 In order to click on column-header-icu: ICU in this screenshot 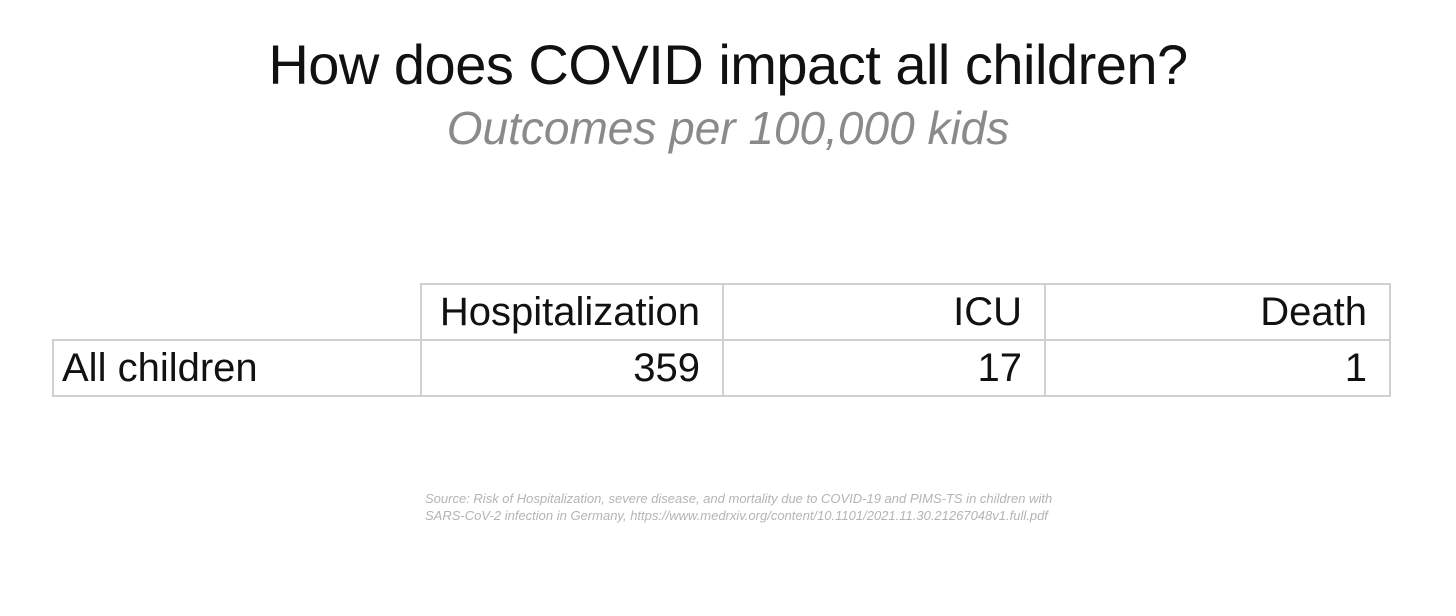, I will do `click(884, 312)`.